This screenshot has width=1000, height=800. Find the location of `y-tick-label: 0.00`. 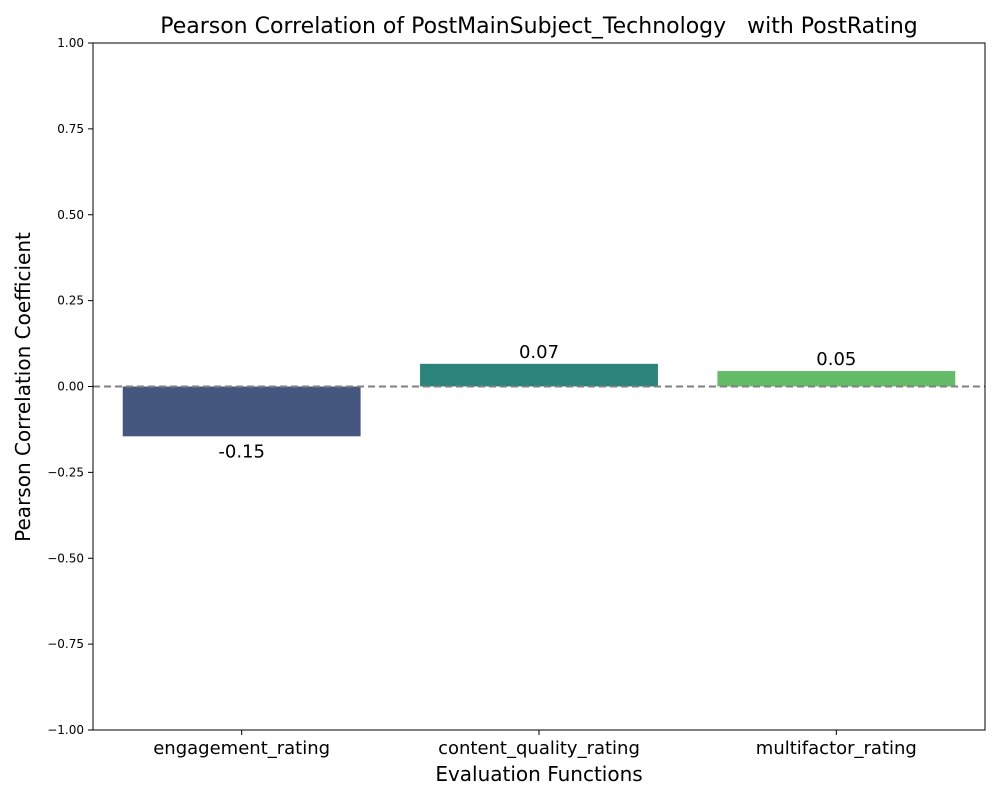

y-tick-label: 0.00 is located at coordinates (70, 387).